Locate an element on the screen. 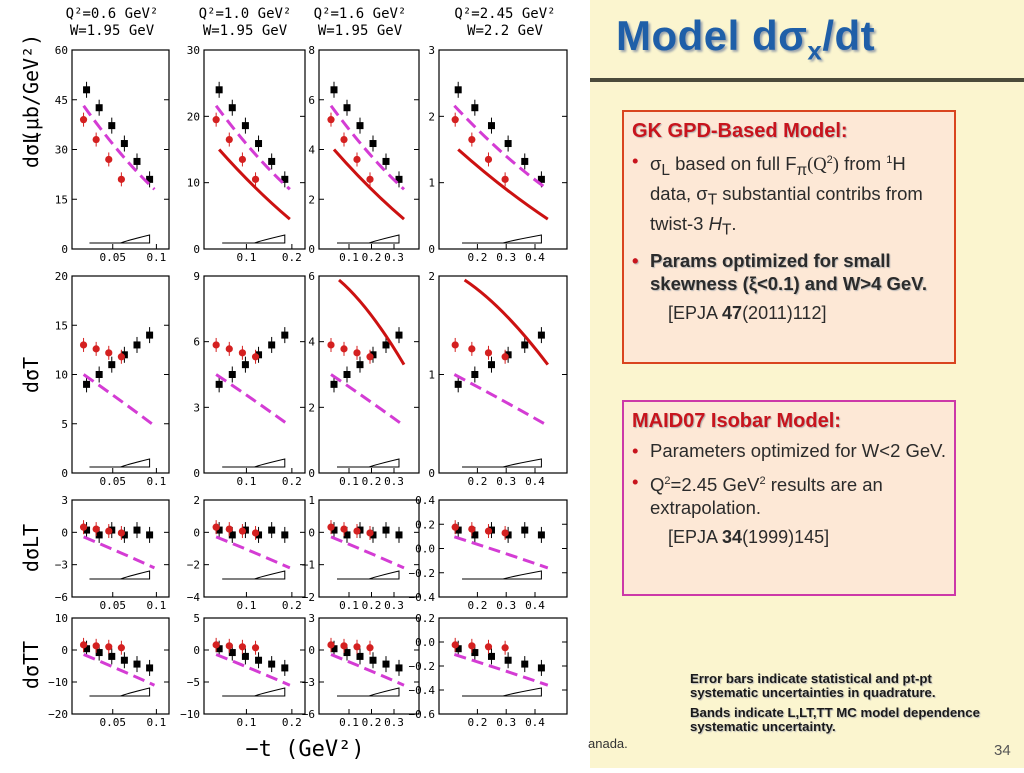  maid-heading: MAID07 Isobar Model: is located at coordinates (736, 421).